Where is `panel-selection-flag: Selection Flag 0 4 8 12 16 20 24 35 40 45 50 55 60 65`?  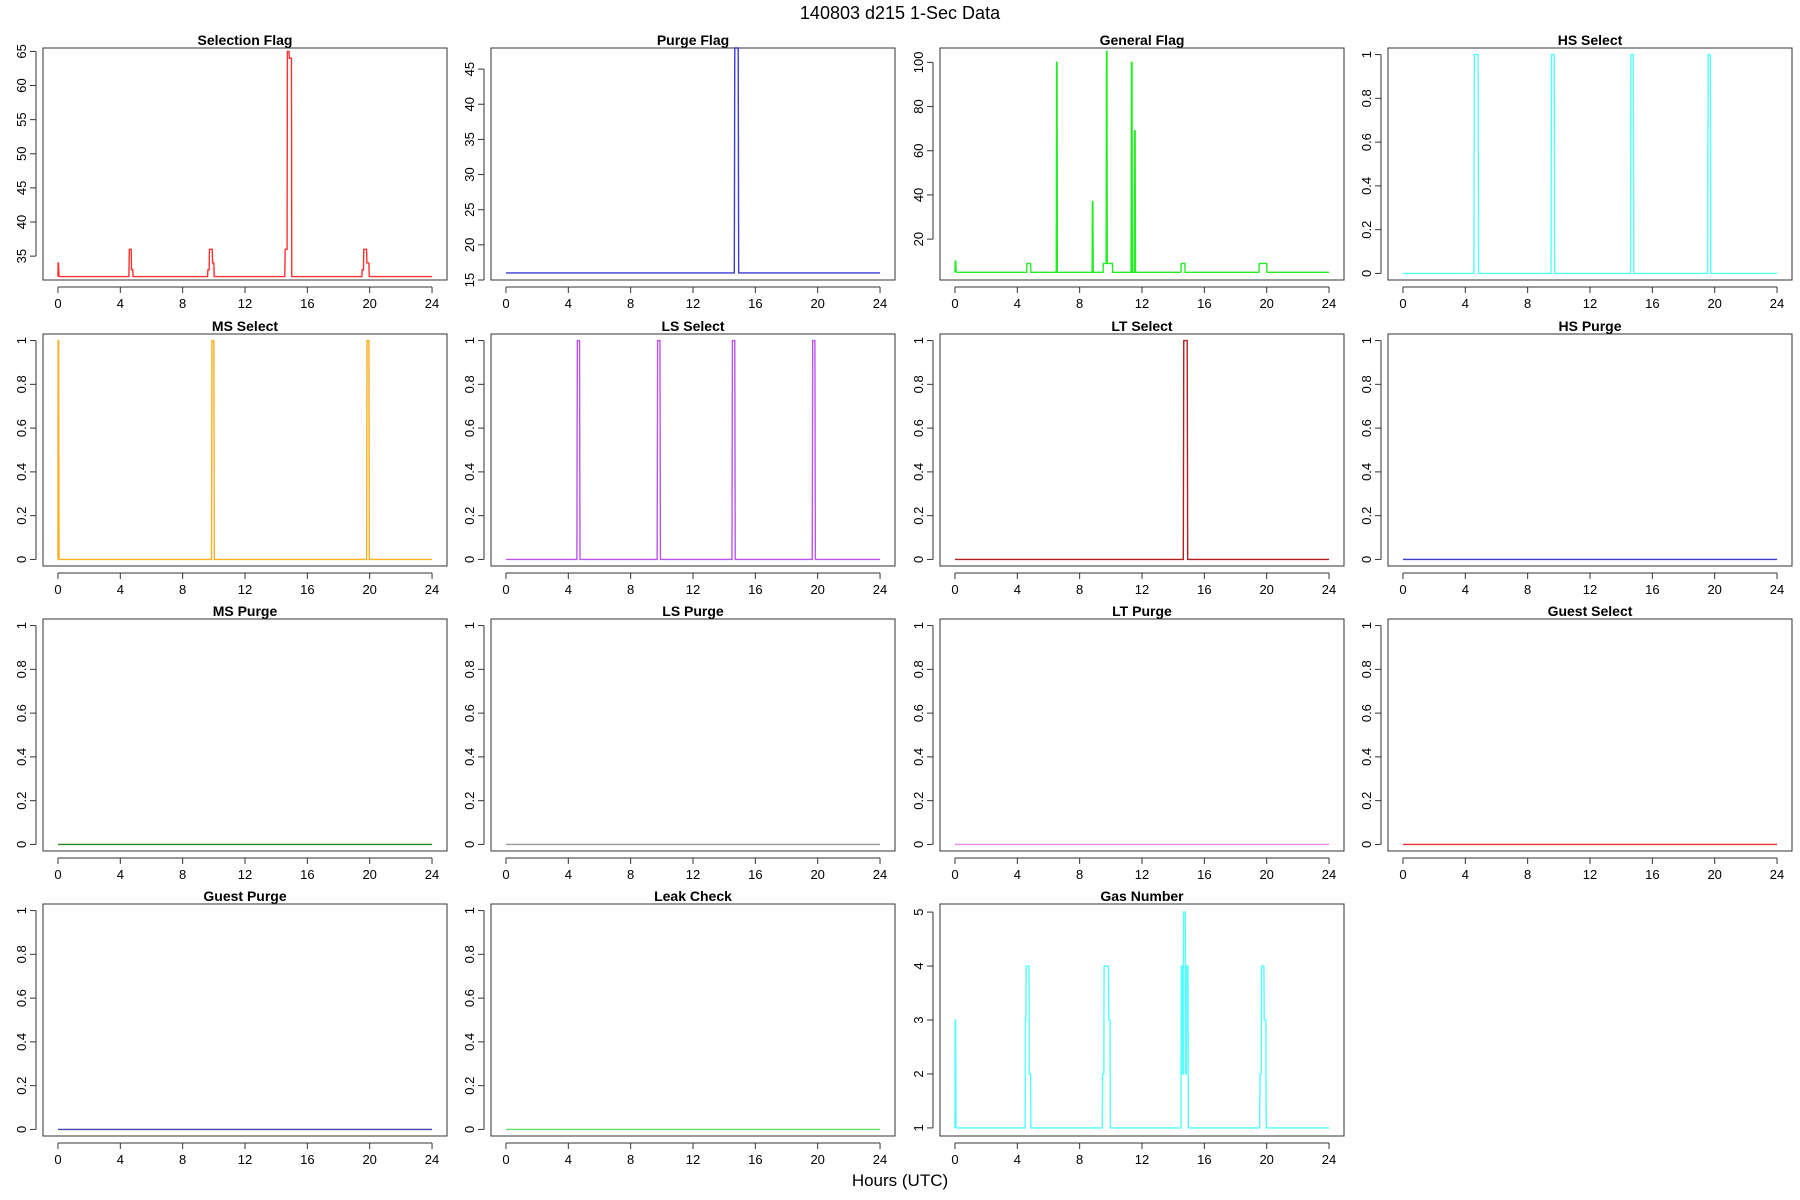
panel-selection-flag: Selection Flag 0 4 8 12 16 20 24 35 40 45 50 55 60 65 is located at coordinates (231, 171).